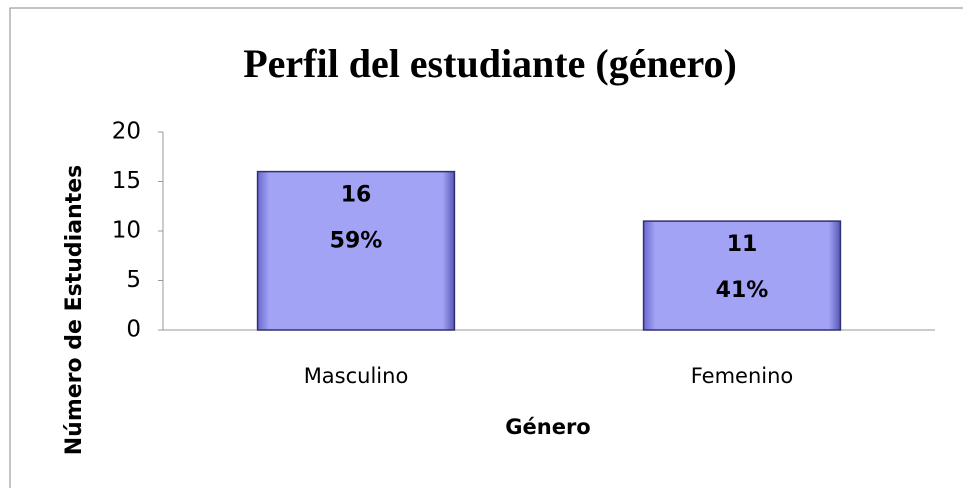 This screenshot has width=963, height=488. What do you see at coordinates (356, 241) in the screenshot?
I see `share-label: 59%` at bounding box center [356, 241].